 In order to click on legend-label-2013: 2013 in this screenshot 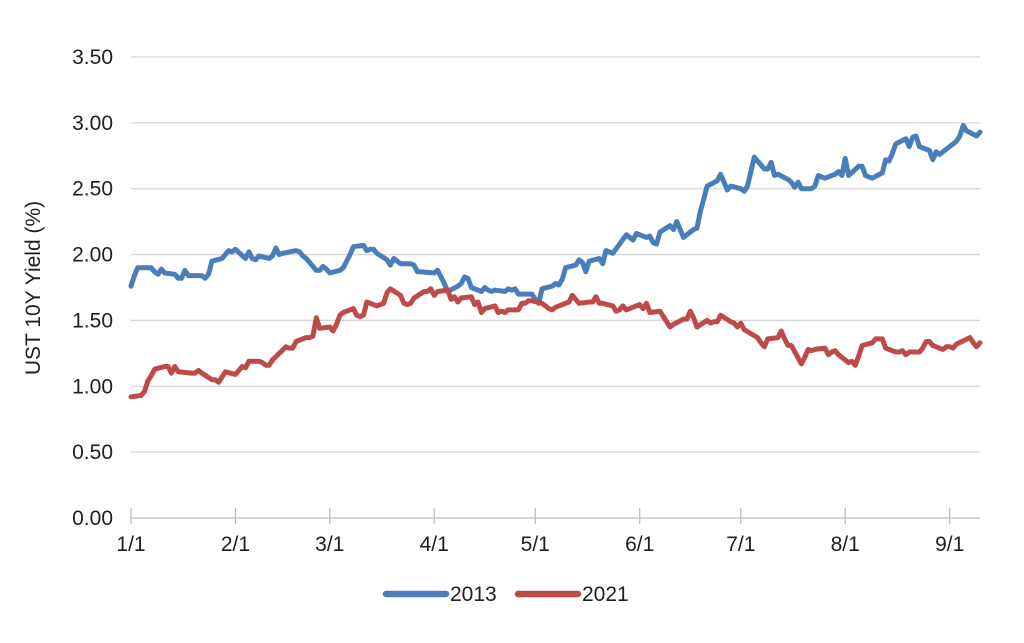, I will do `click(473, 594)`.